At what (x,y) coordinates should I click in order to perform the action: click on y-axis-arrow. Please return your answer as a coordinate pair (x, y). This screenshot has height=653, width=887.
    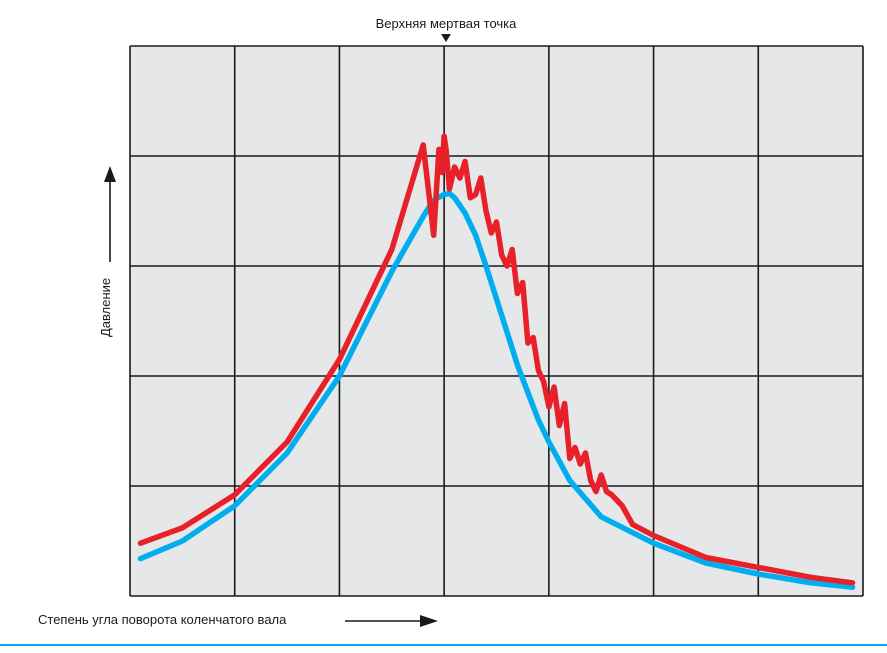
    Looking at the image, I should click on (110, 214).